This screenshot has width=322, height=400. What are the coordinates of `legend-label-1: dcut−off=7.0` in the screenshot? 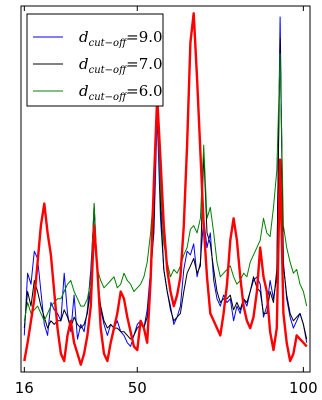 It's located at (121, 65).